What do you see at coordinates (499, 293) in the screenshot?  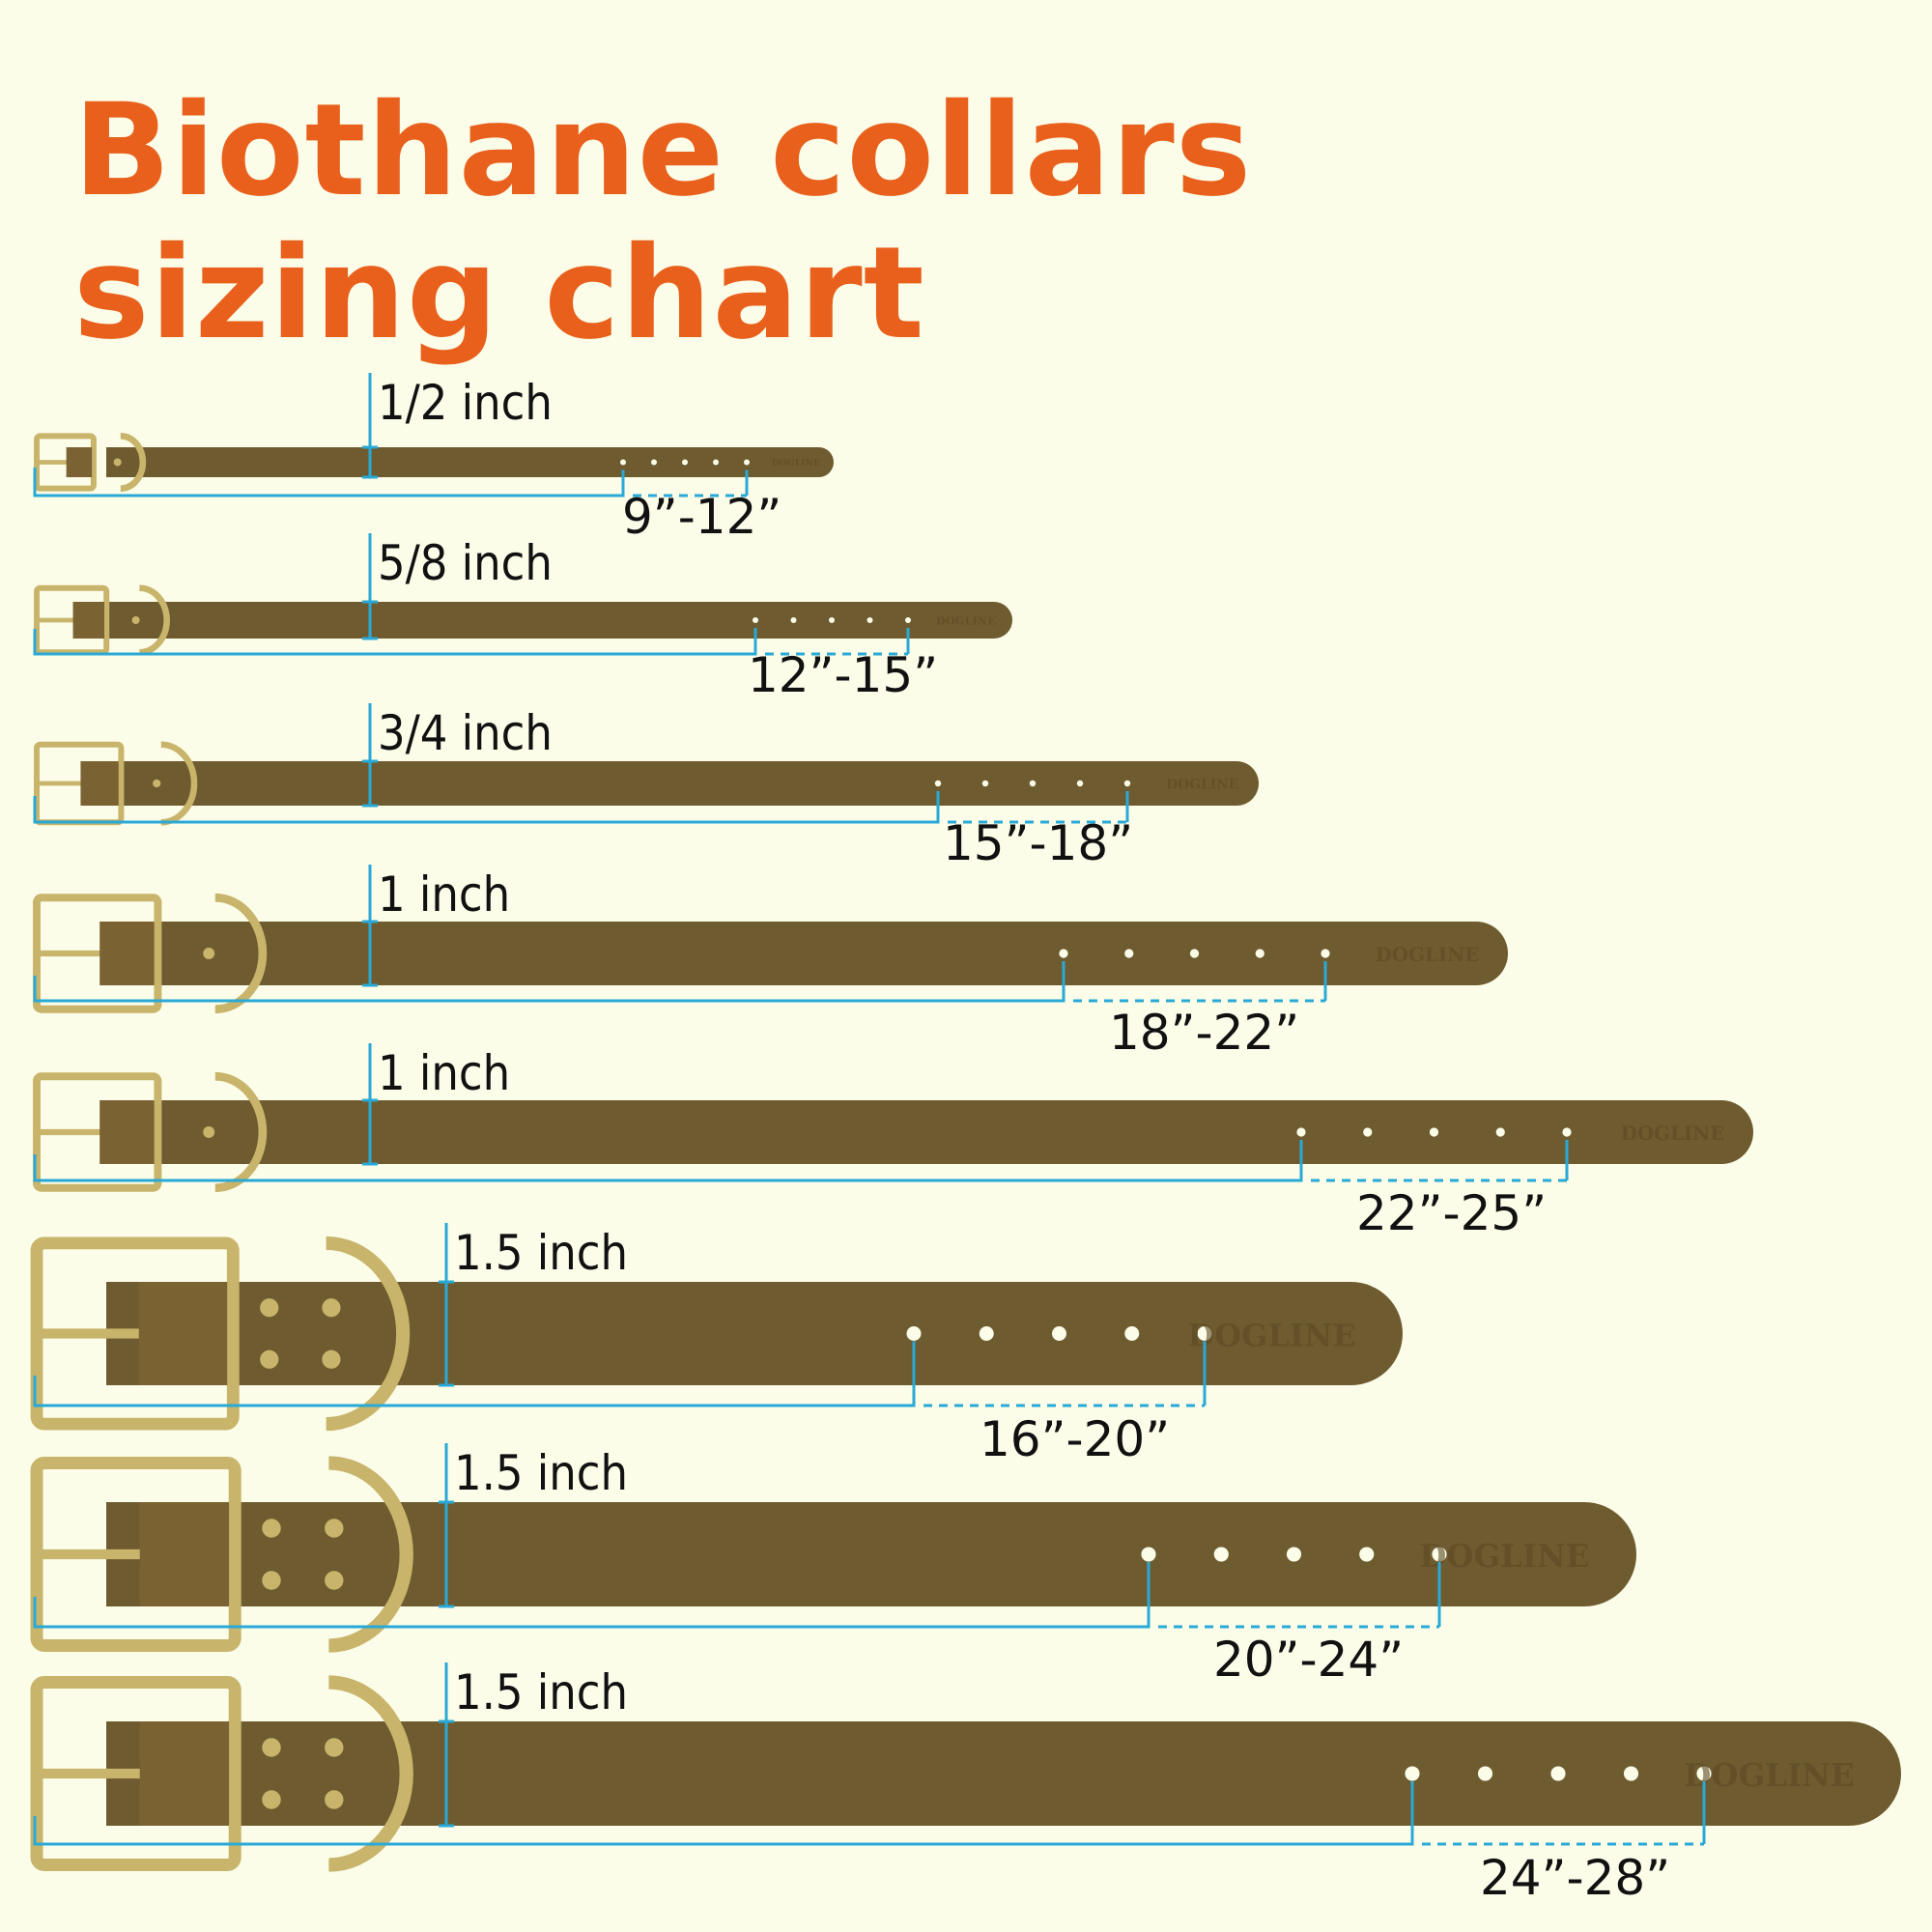 I see `title-line-2: sizing chart` at bounding box center [499, 293].